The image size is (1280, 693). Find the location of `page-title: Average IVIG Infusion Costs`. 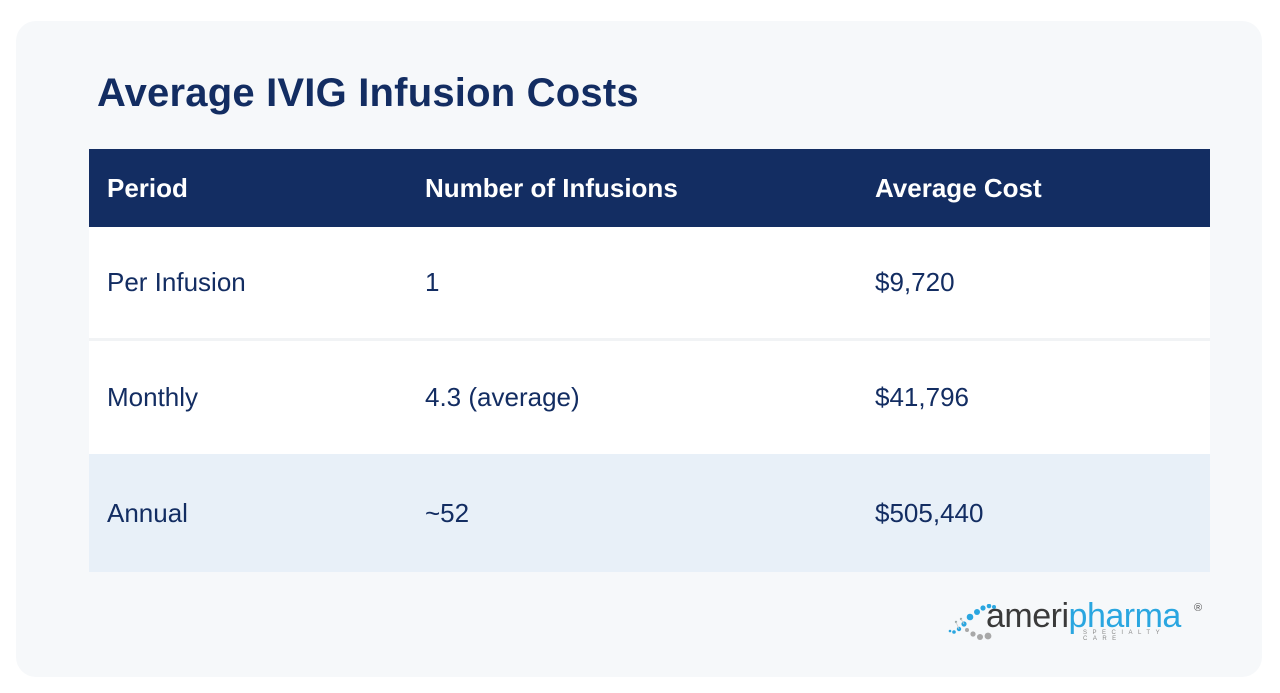

page-title: Average IVIG Infusion Costs is located at coordinates (368, 93).